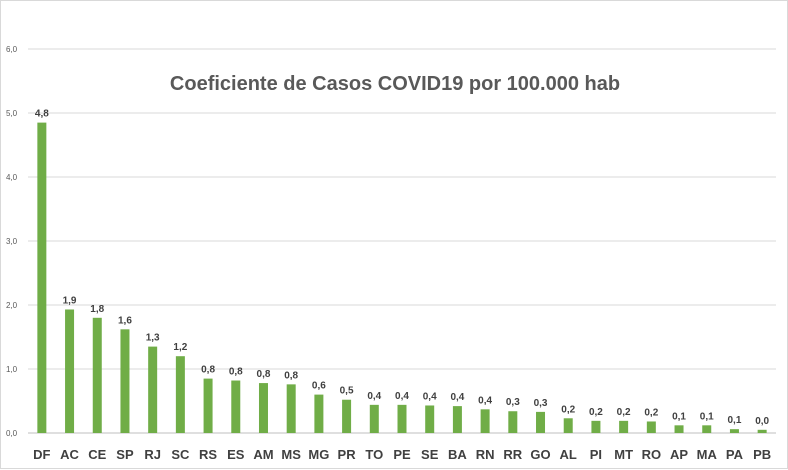 This screenshot has width=788, height=470. Describe the element at coordinates (12, 49) in the screenshot. I see `y-tick-label: 6,0` at that location.